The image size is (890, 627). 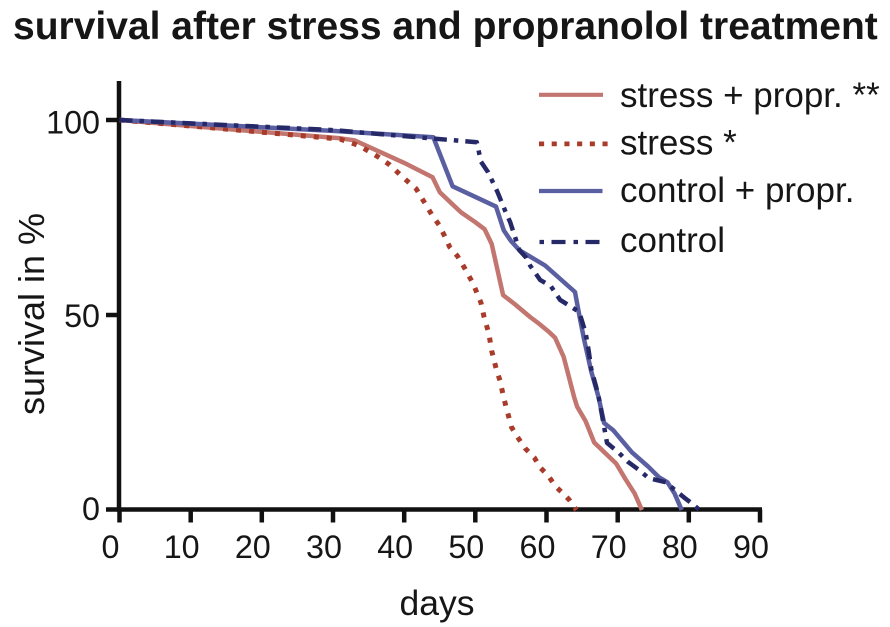 I want to click on svg-text: 80, so click(x=680, y=547).